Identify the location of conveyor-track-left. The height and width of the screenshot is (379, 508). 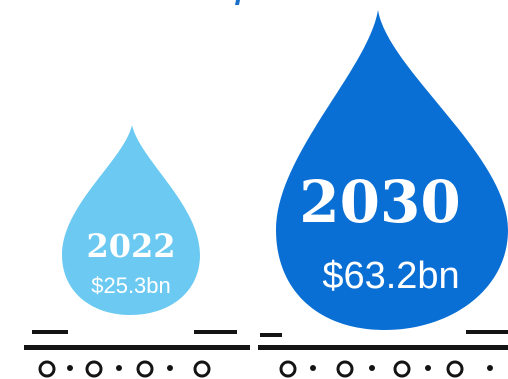
(137, 354).